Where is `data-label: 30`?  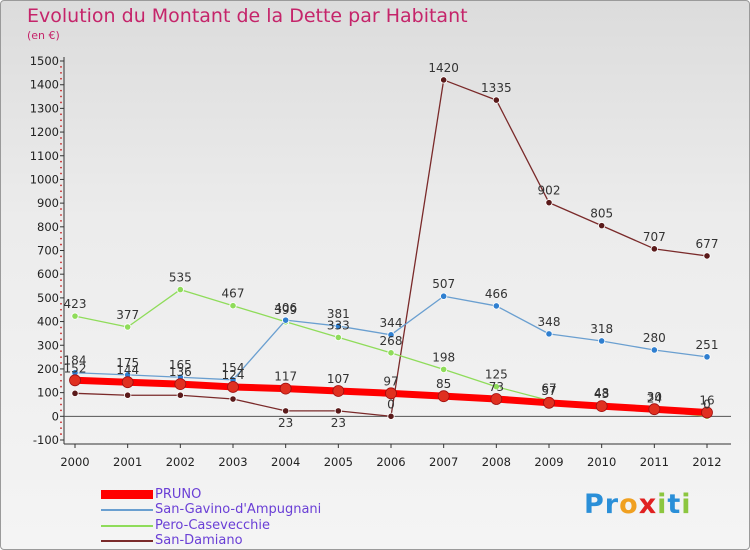 data-label: 30 is located at coordinates (654, 397).